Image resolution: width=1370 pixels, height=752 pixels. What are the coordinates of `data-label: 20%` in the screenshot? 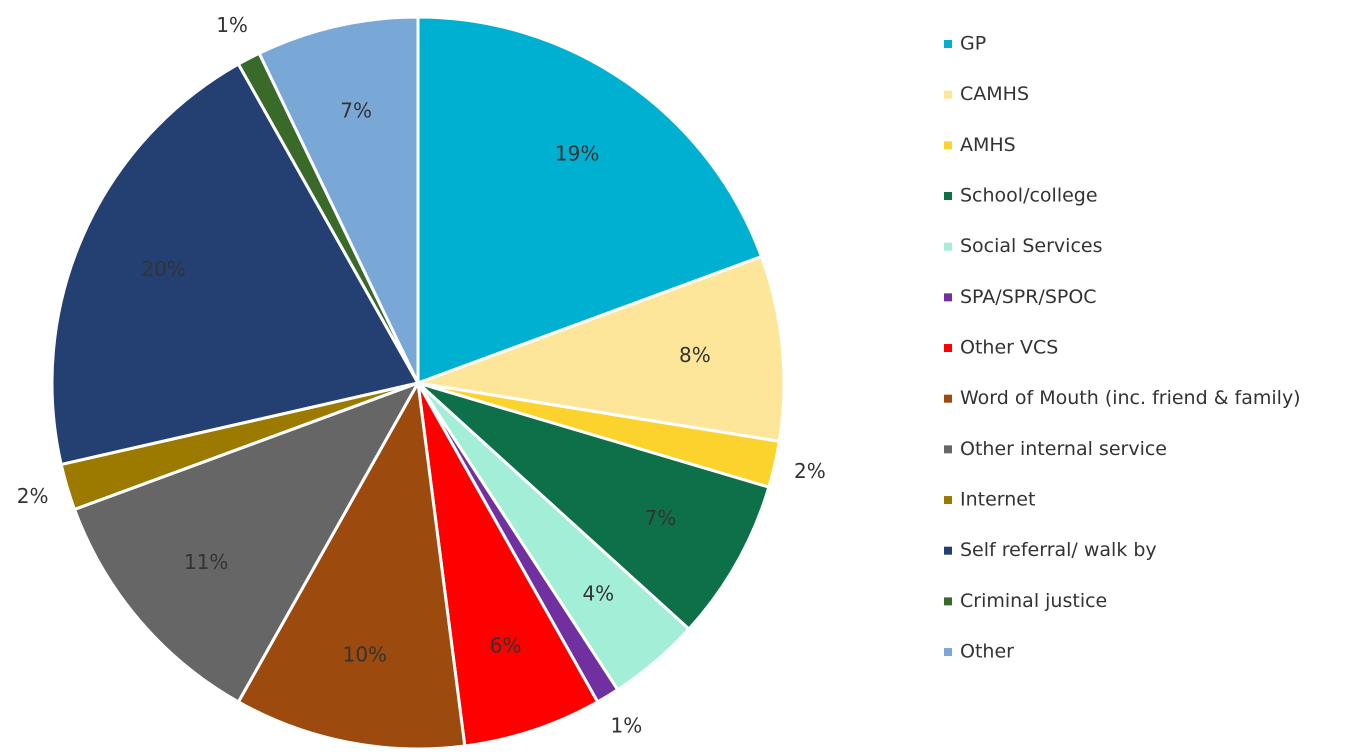 It's located at (163, 269).